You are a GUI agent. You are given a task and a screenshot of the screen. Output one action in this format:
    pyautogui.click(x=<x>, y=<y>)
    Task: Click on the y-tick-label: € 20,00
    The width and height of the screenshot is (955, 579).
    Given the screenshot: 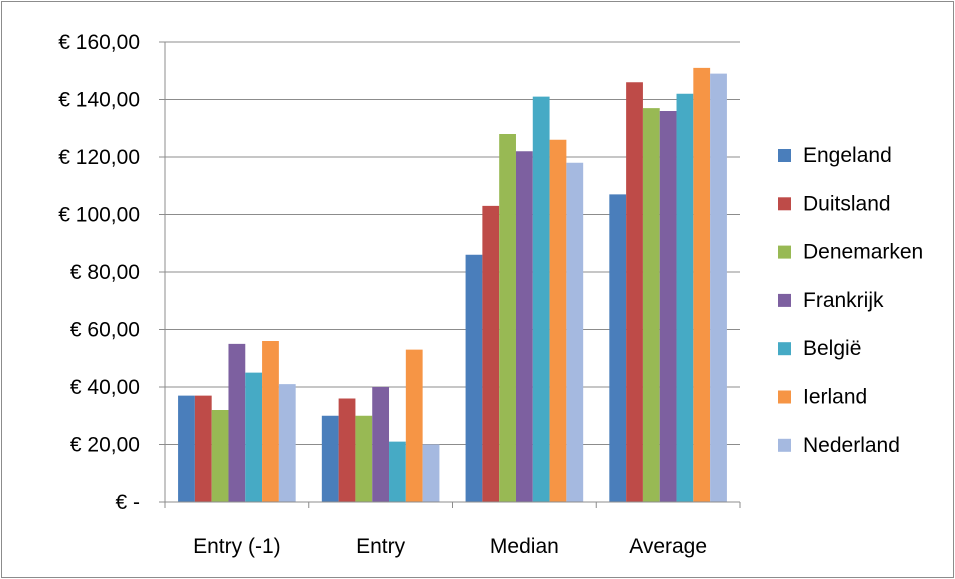 What is the action you would take?
    pyautogui.click(x=105, y=445)
    